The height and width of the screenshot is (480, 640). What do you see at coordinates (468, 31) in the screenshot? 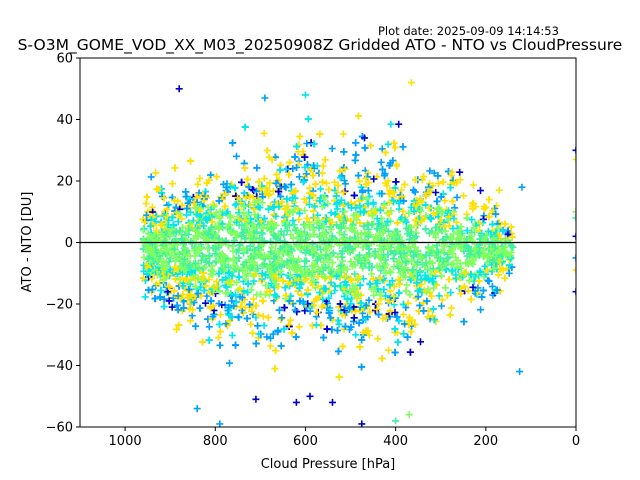
I see `plot-date: Plot date: 2025-09-09 14:14:53` at bounding box center [468, 31].